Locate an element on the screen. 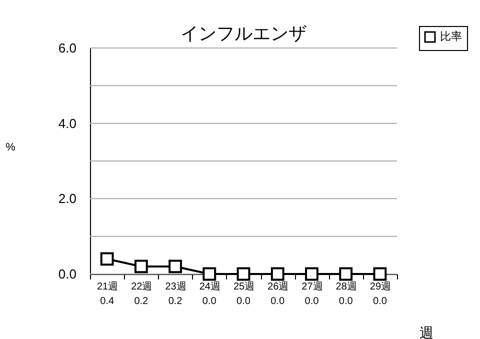 The height and width of the screenshot is (339, 480). y-tick-label: 0.0 is located at coordinates (67, 274).